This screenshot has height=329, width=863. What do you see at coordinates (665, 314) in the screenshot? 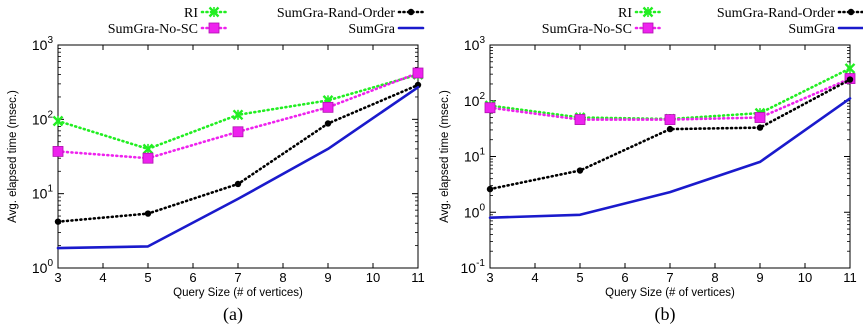
I see `panel-label: (b)` at bounding box center [665, 314].